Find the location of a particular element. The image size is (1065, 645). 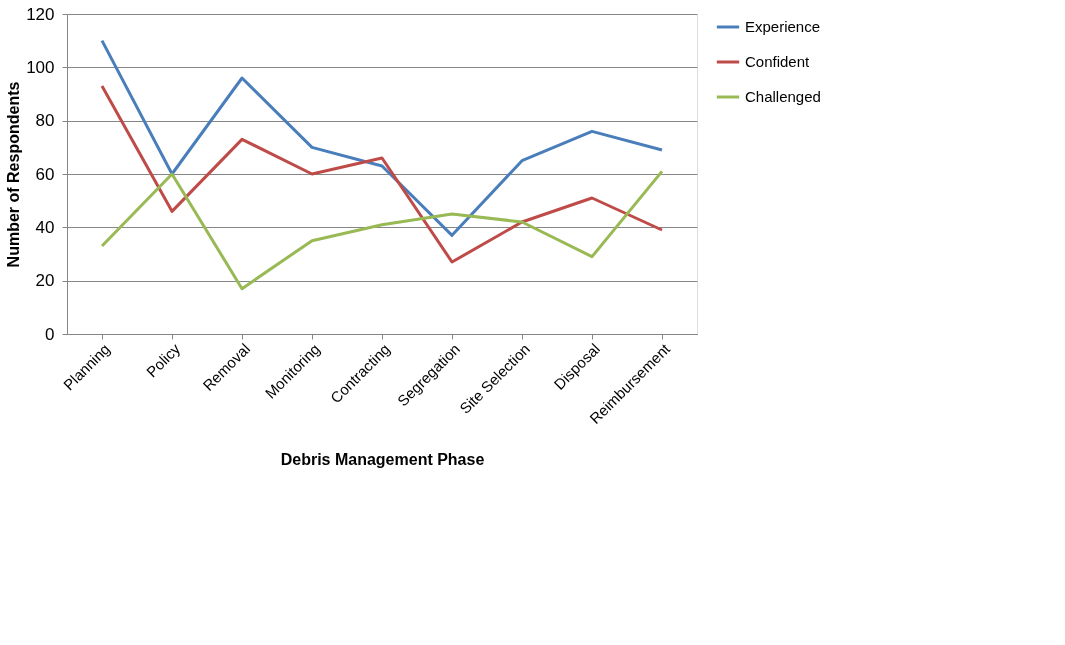

legend-label: Challenged is located at coordinates (783, 96).